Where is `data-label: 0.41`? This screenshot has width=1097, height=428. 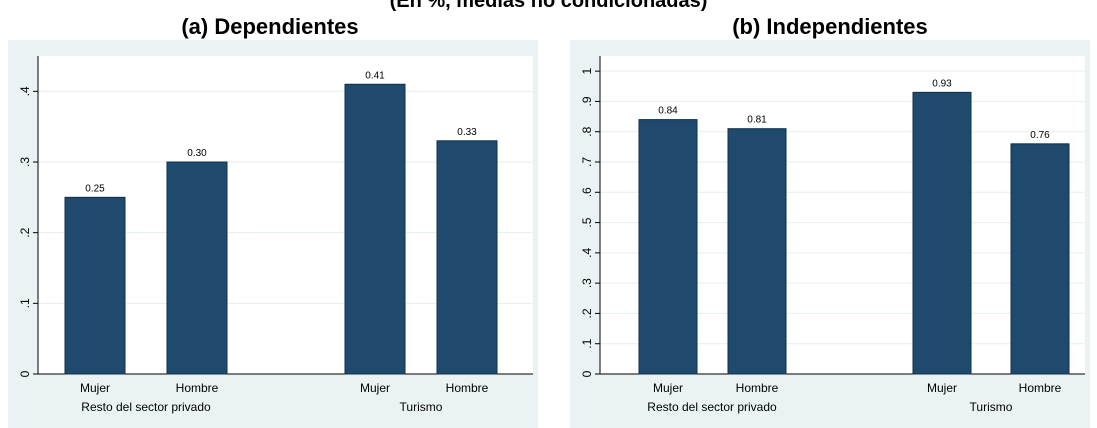
data-label: 0.41 is located at coordinates (375, 75).